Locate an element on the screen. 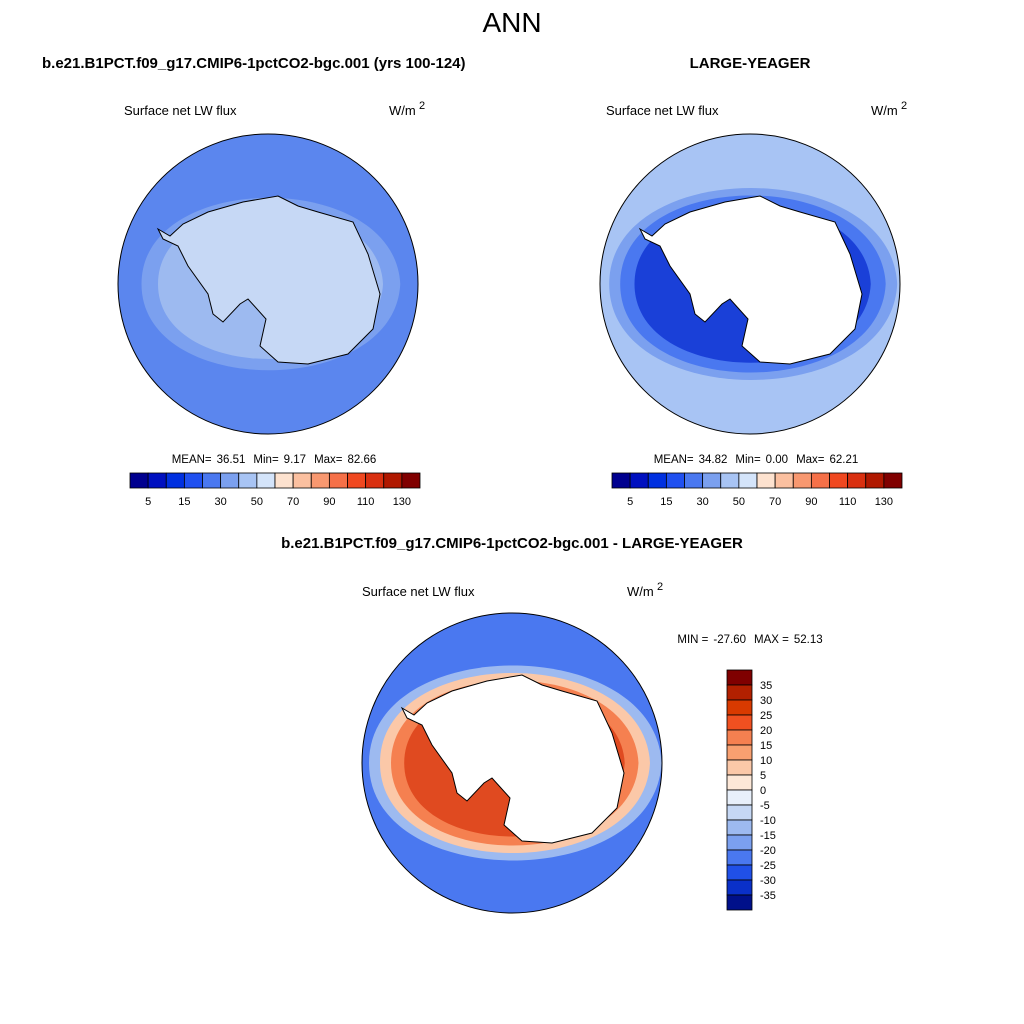 This screenshot has width=1024, height=1024. figure-title: ANN is located at coordinates (511, 22).